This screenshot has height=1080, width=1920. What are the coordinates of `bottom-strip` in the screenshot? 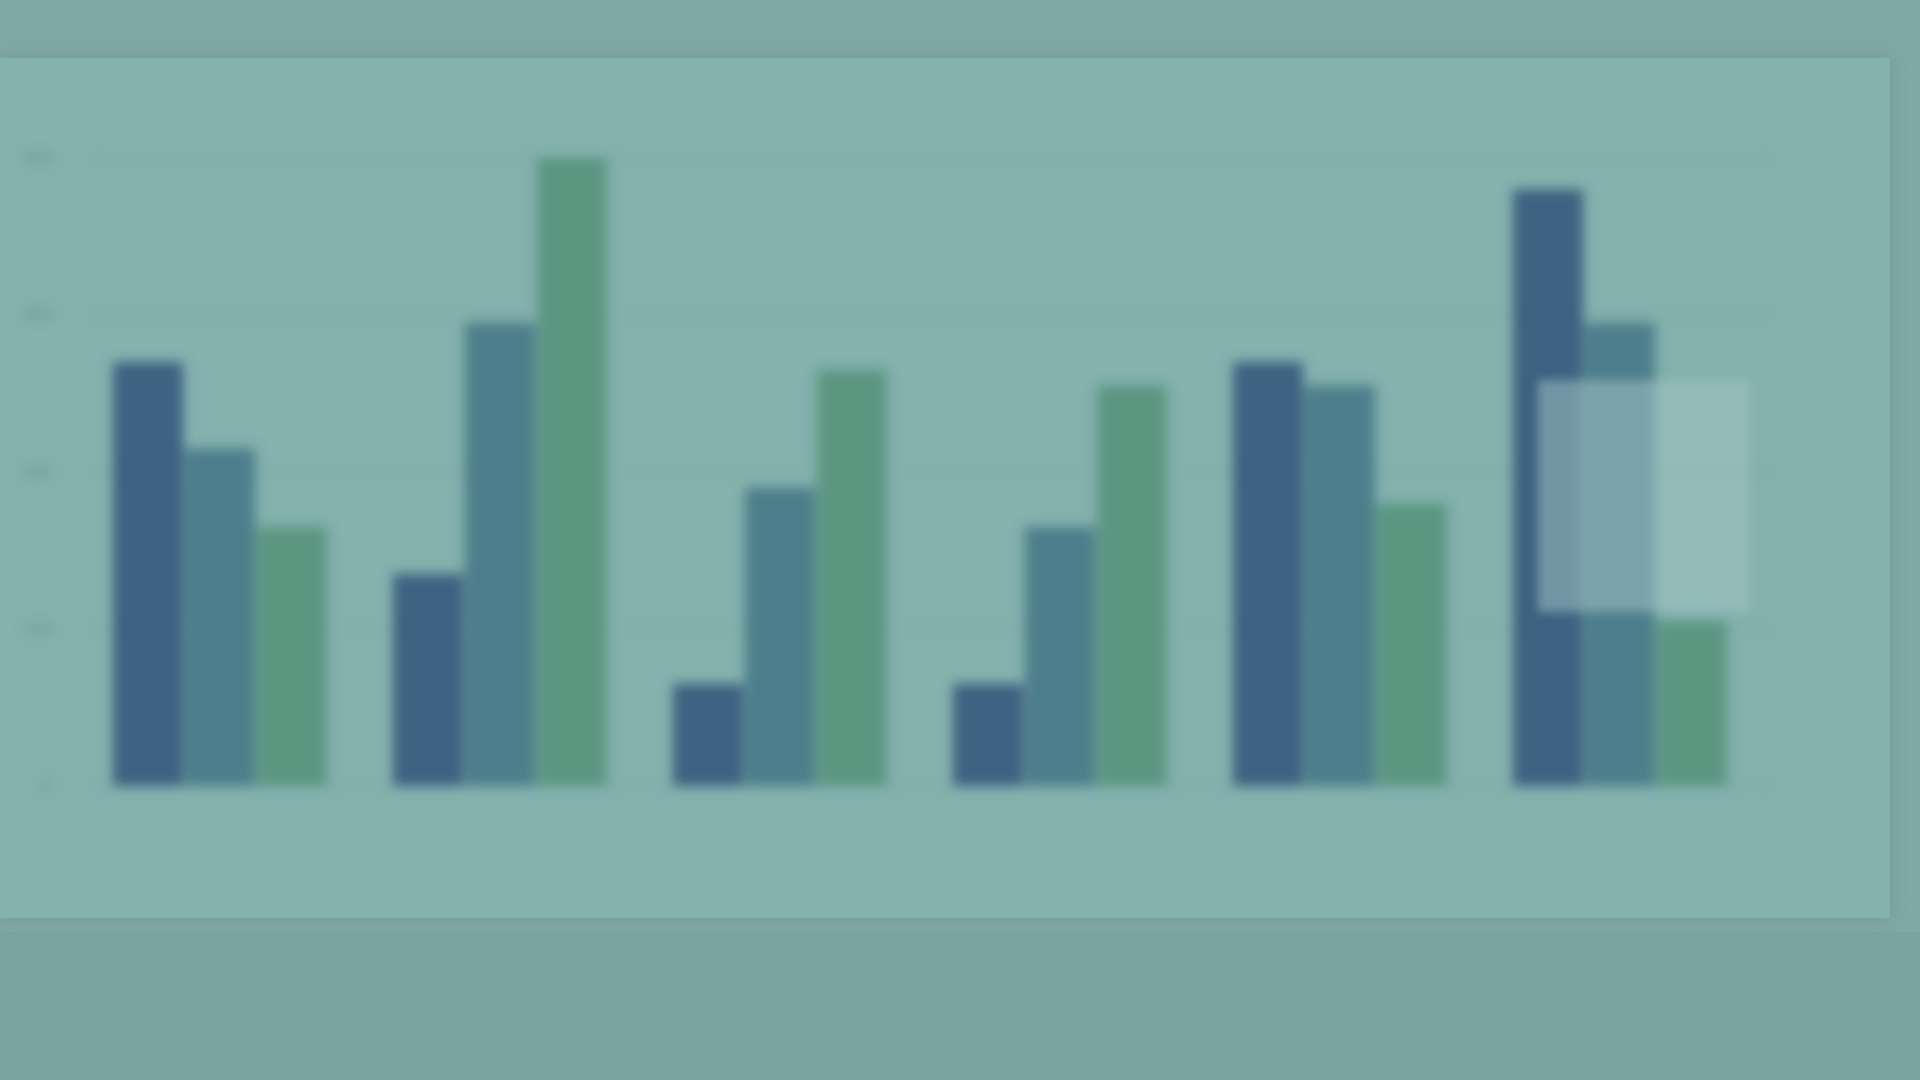 It's located at (960, 1006).